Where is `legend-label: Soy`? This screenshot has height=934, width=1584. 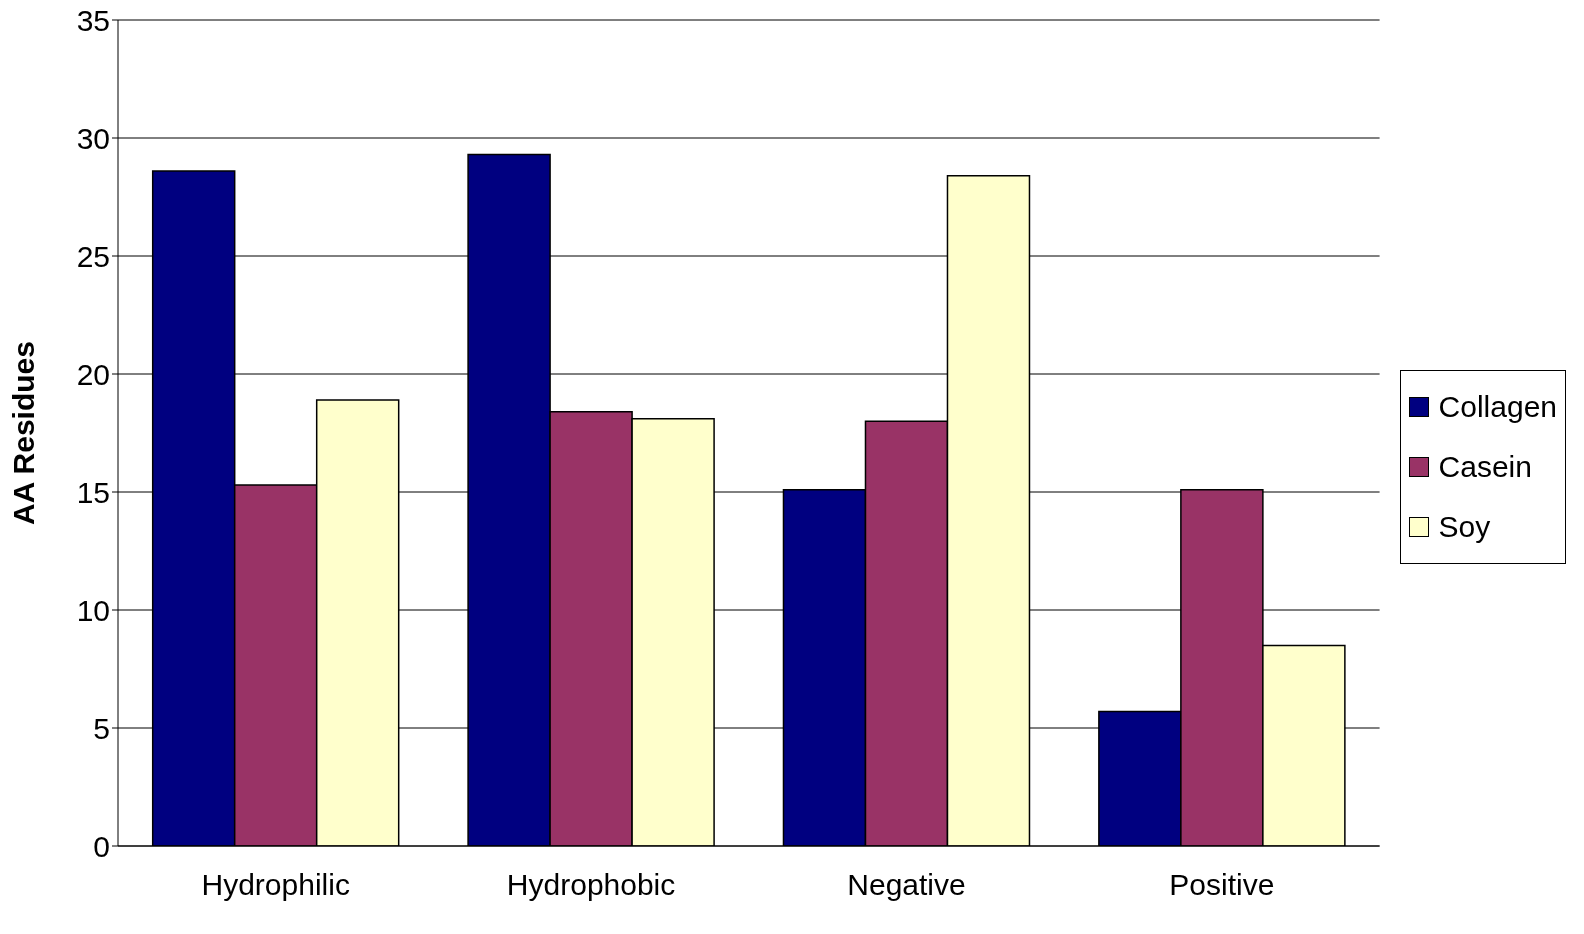
legend-label: Soy is located at coordinates (1464, 527).